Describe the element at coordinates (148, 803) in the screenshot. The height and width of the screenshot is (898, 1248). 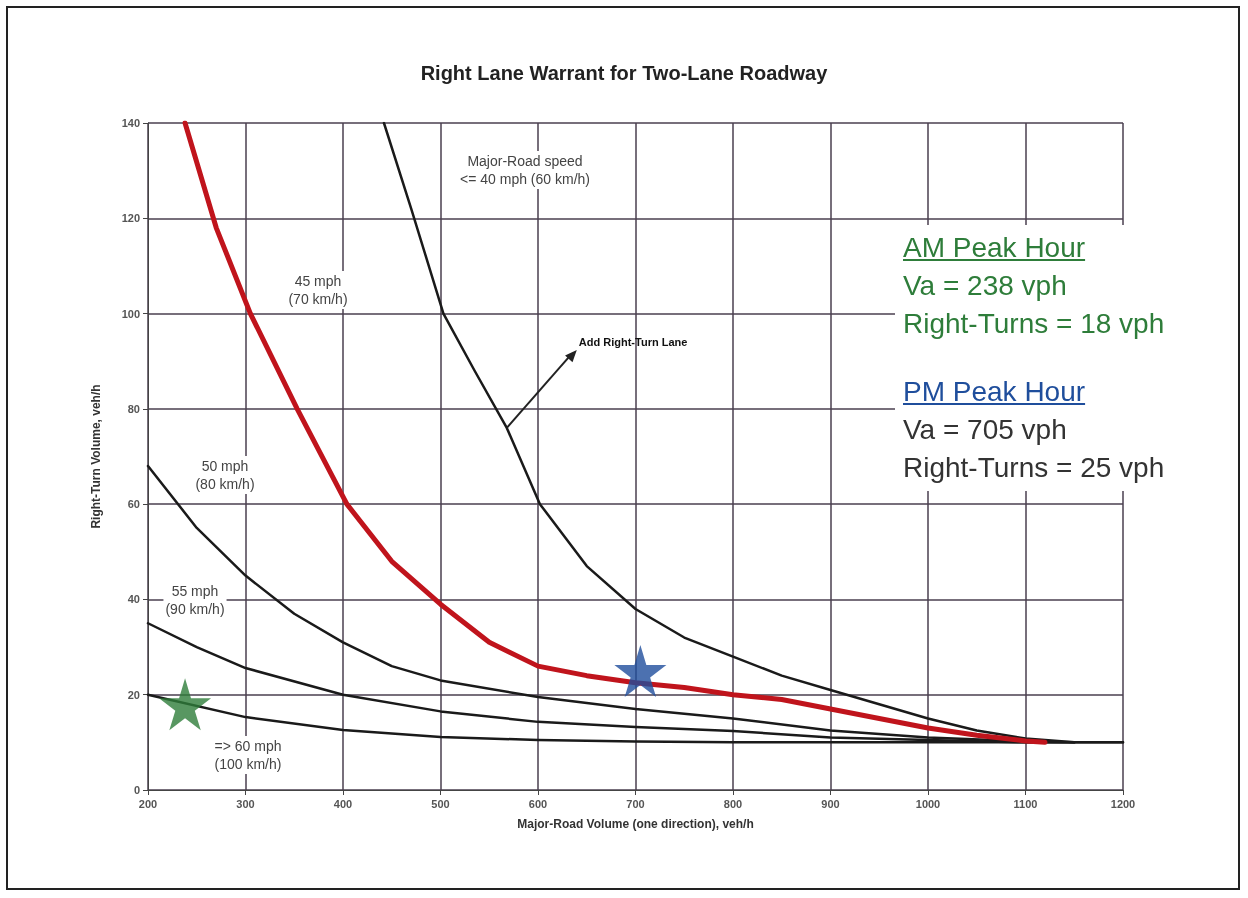
I see `x-tick-label: 200` at that location.